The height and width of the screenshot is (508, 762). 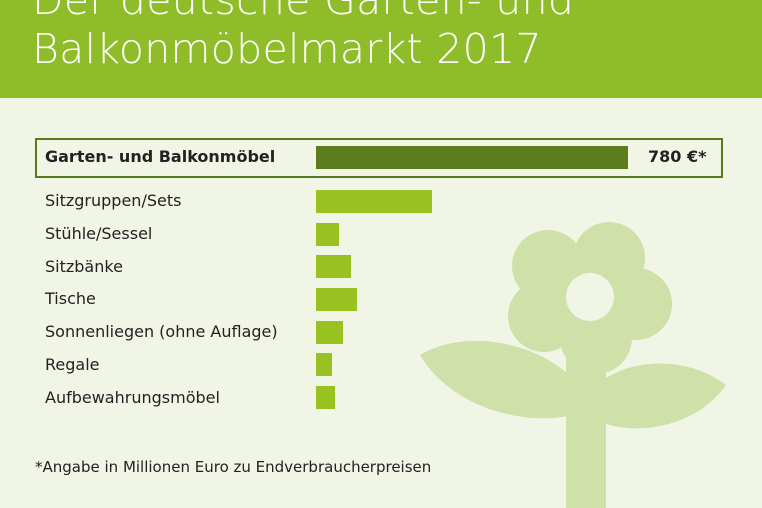 What do you see at coordinates (70, 298) in the screenshot?
I see `category-label: Tische` at bounding box center [70, 298].